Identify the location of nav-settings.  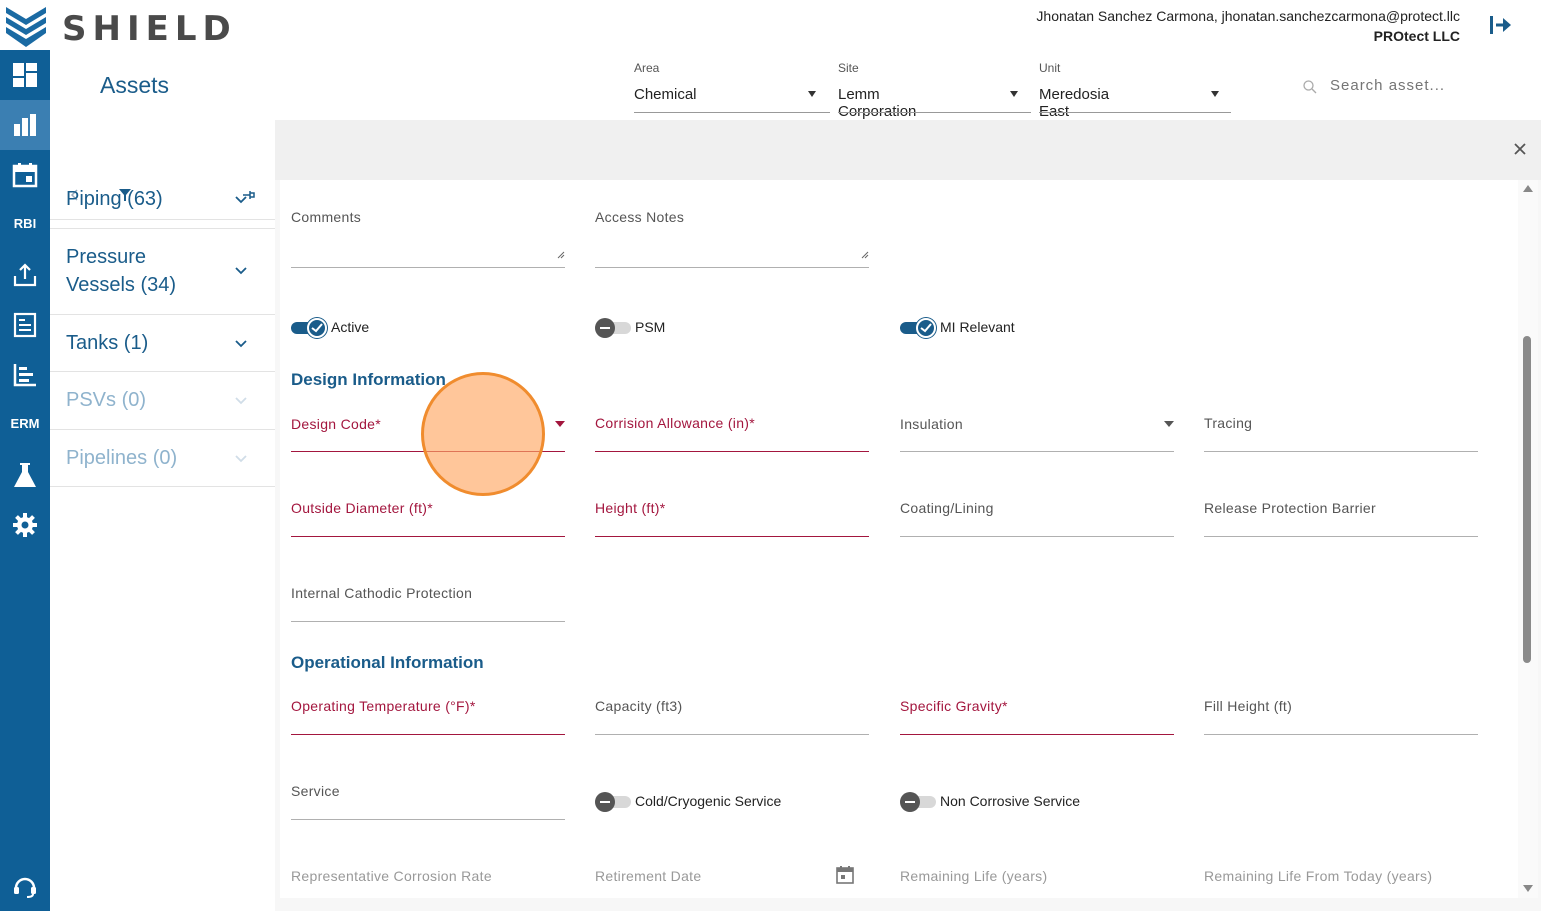
(25, 525).